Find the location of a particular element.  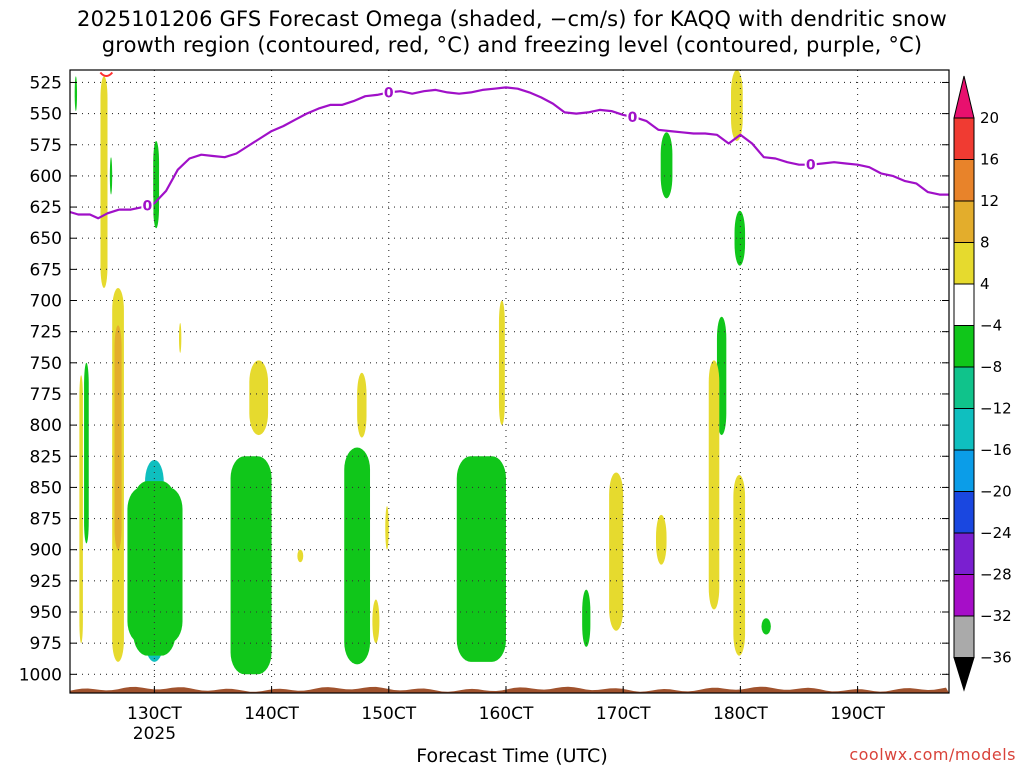

colorbar-label-9: −20 is located at coordinates (996, 492).